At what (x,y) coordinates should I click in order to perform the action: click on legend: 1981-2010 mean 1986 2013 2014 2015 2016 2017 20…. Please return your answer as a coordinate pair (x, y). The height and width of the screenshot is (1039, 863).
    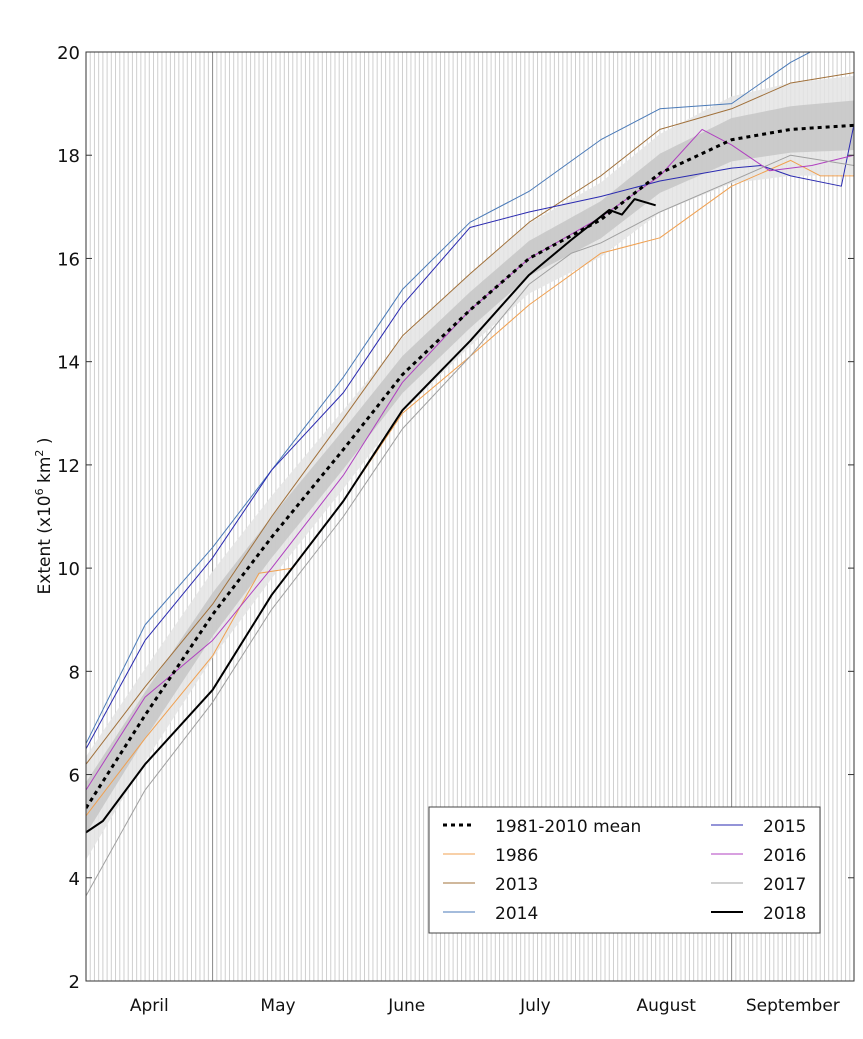
    Looking at the image, I should click on (624, 870).